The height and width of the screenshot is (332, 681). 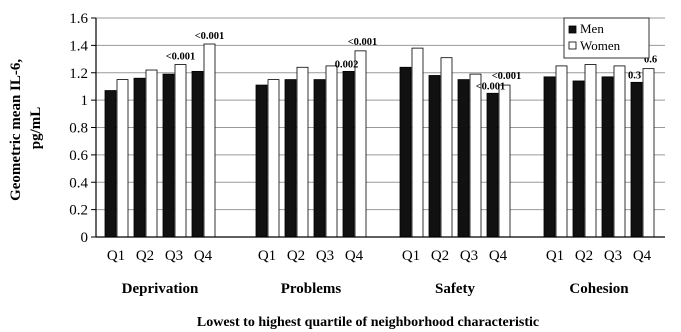 I want to click on group-label: Safety, so click(x=455, y=289).